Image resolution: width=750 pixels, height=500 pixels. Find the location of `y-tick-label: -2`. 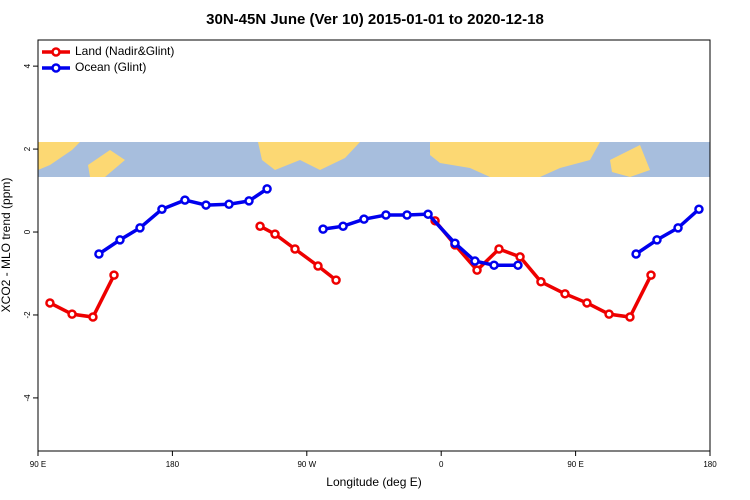

y-tick-label: -2 is located at coordinates (27, 315).